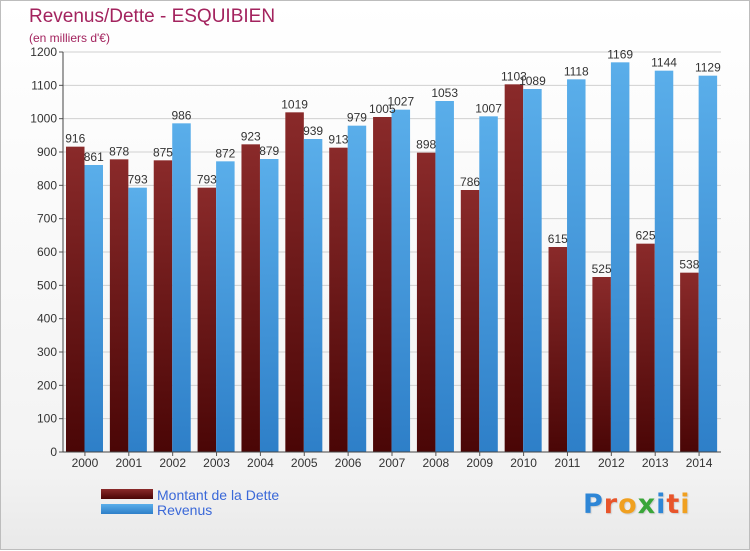 Image resolution: width=750 pixels, height=551 pixels. Describe the element at coordinates (357, 118) in the screenshot. I see `data-label-revenus-2006: 979` at that location.